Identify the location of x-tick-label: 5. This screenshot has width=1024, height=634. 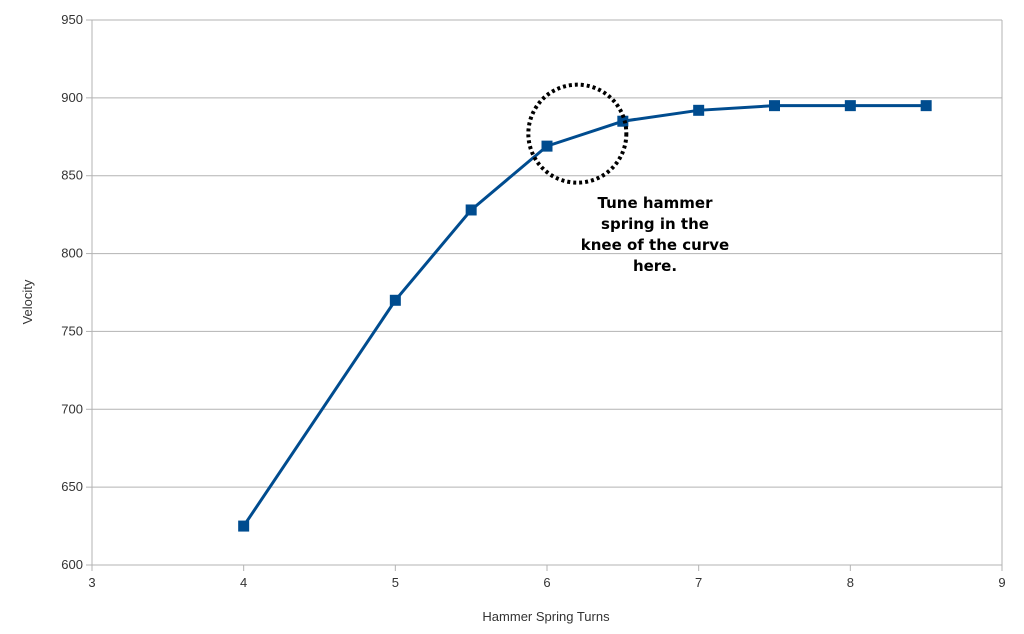
(395, 582).